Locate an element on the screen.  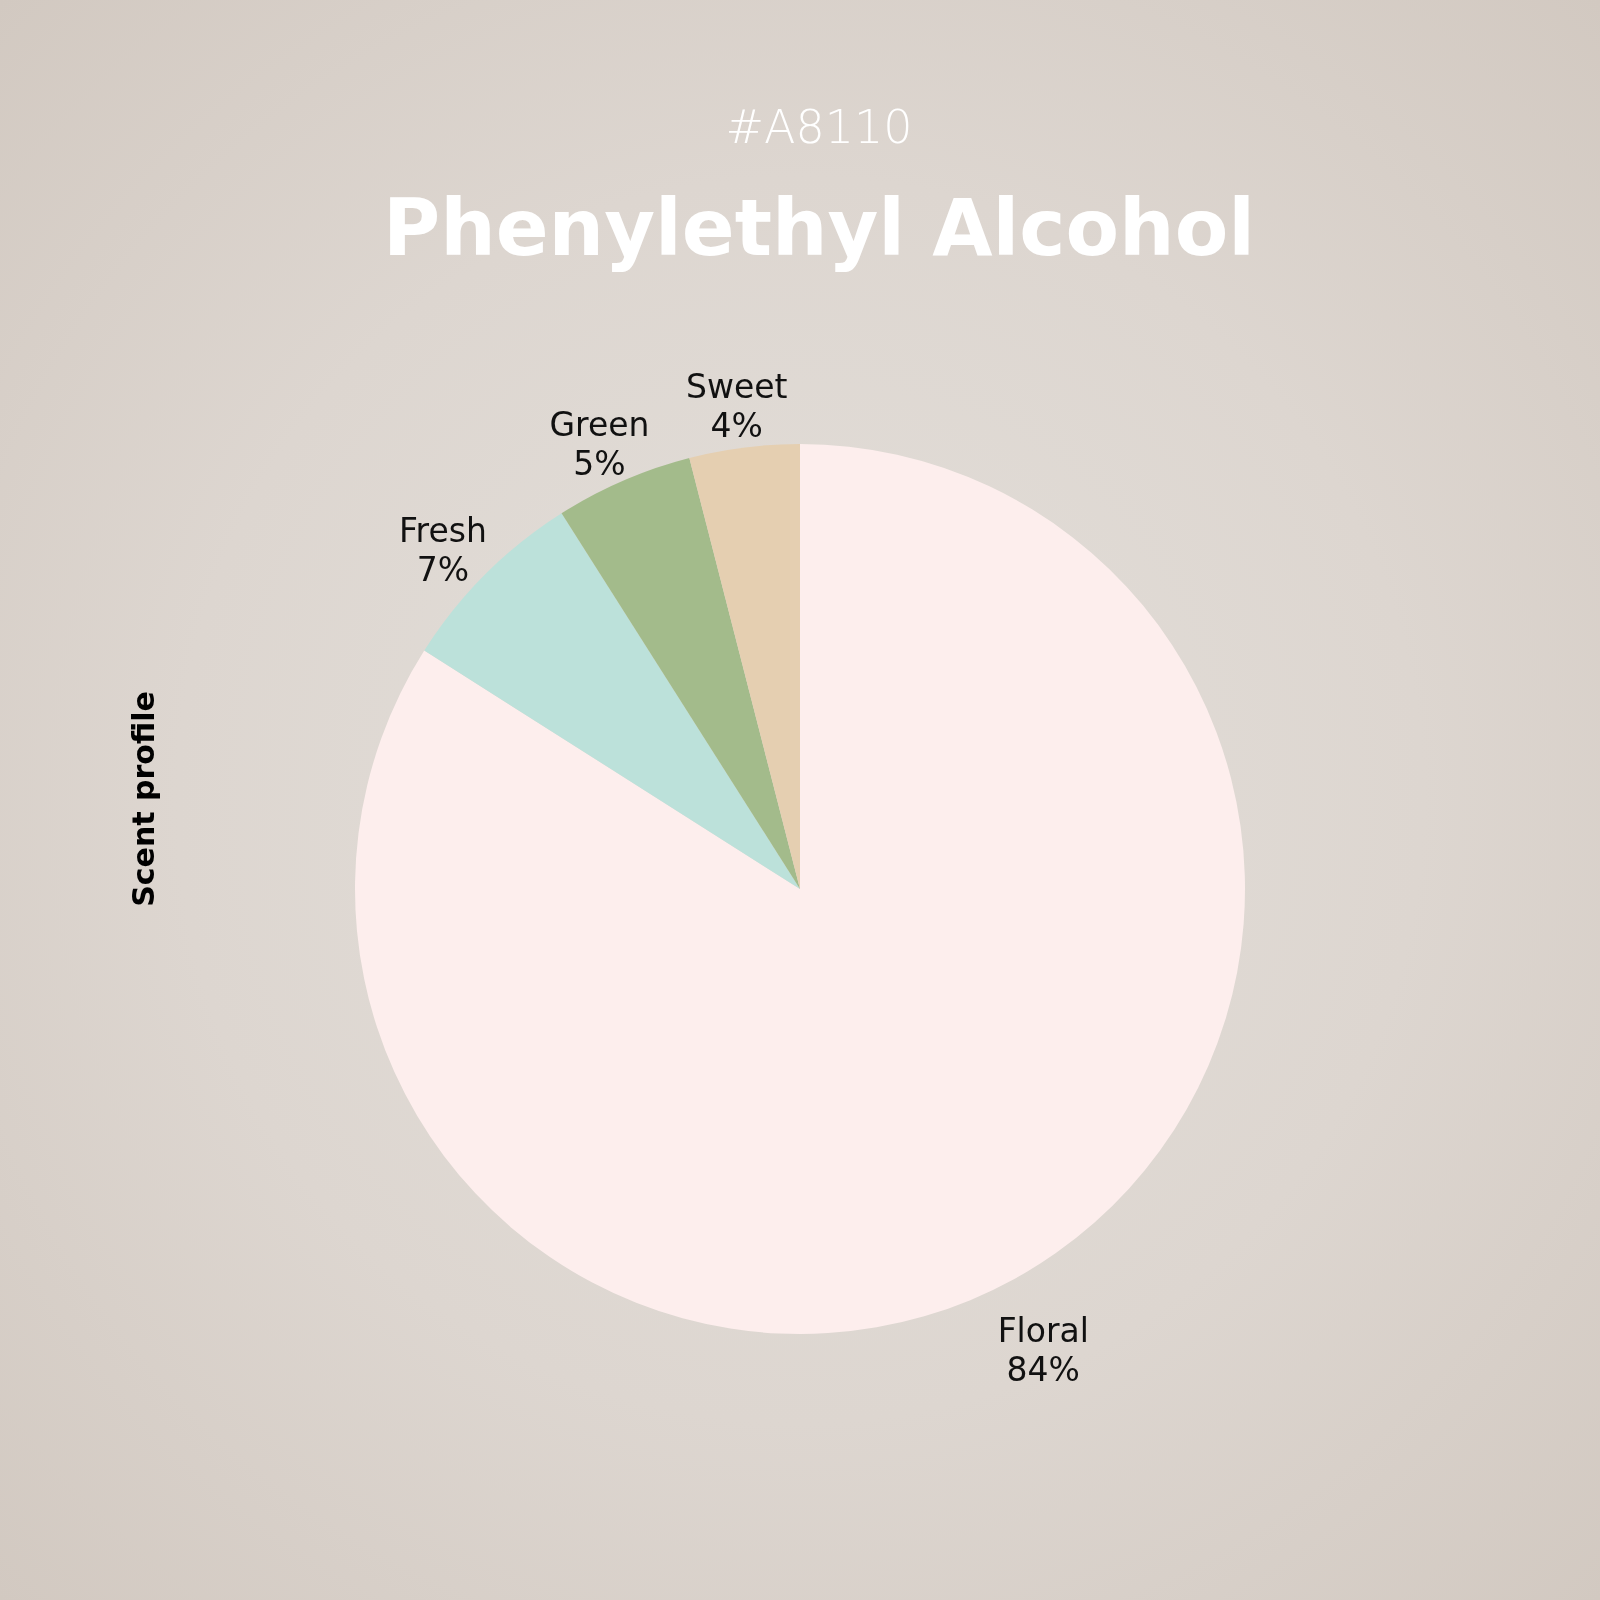
slice-label: Fresh is located at coordinates (442, 530).